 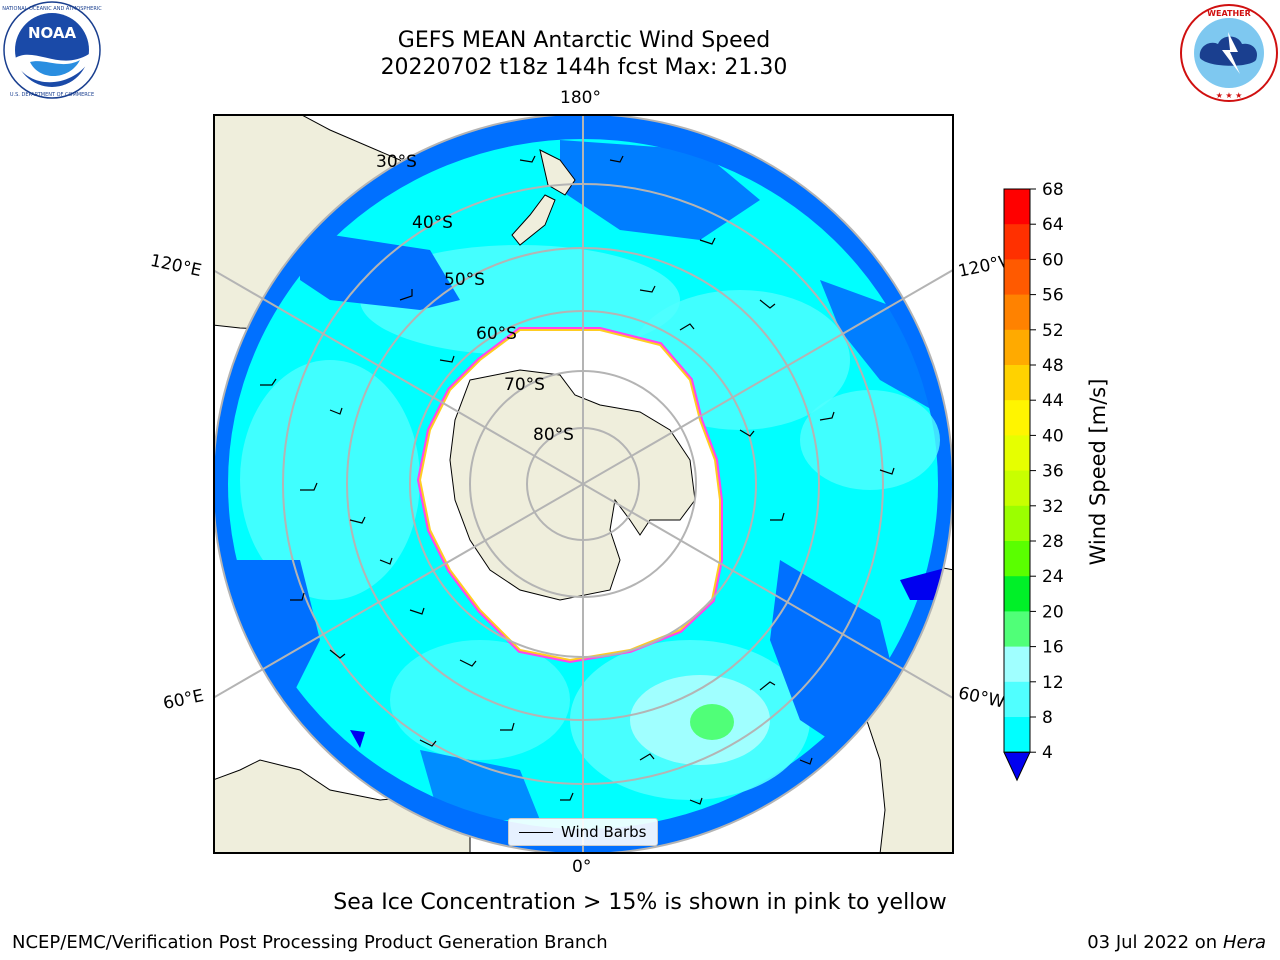 I want to click on footer-date-text: 03 Jul 2022 on, so click(x=1155, y=942).